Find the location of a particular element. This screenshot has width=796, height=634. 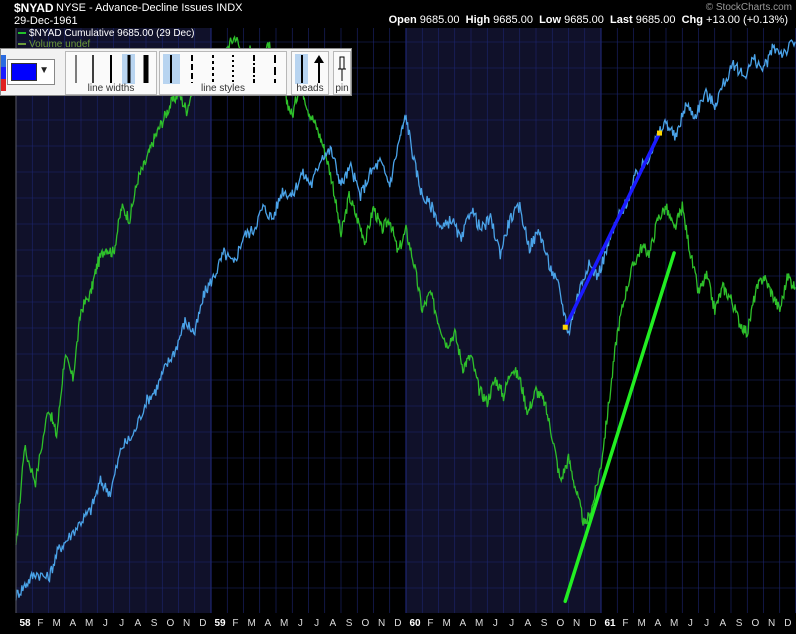

x-tick-label: 59 is located at coordinates (220, 623).